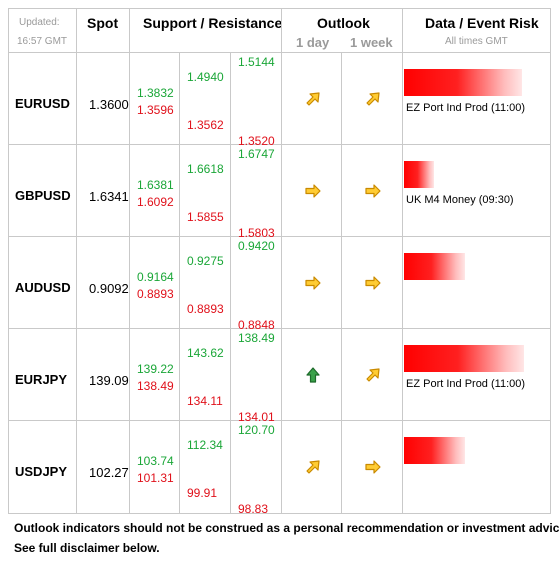  Describe the element at coordinates (155, 185) in the screenshot. I see `resistance-1: 1.6381` at that location.